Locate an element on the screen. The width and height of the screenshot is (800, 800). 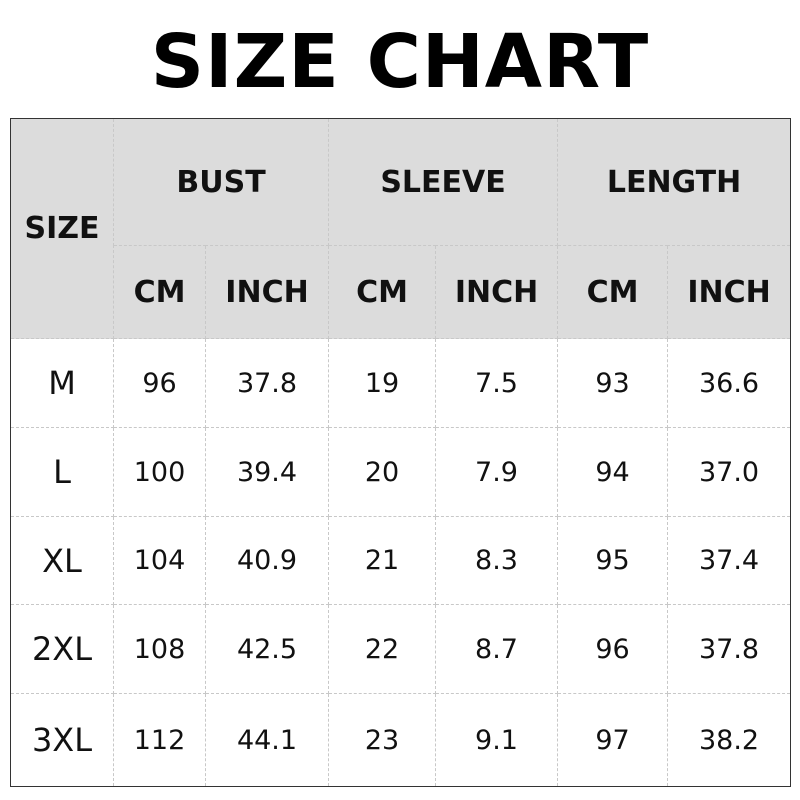
value-cell: 44.1 is located at coordinates (267, 740).